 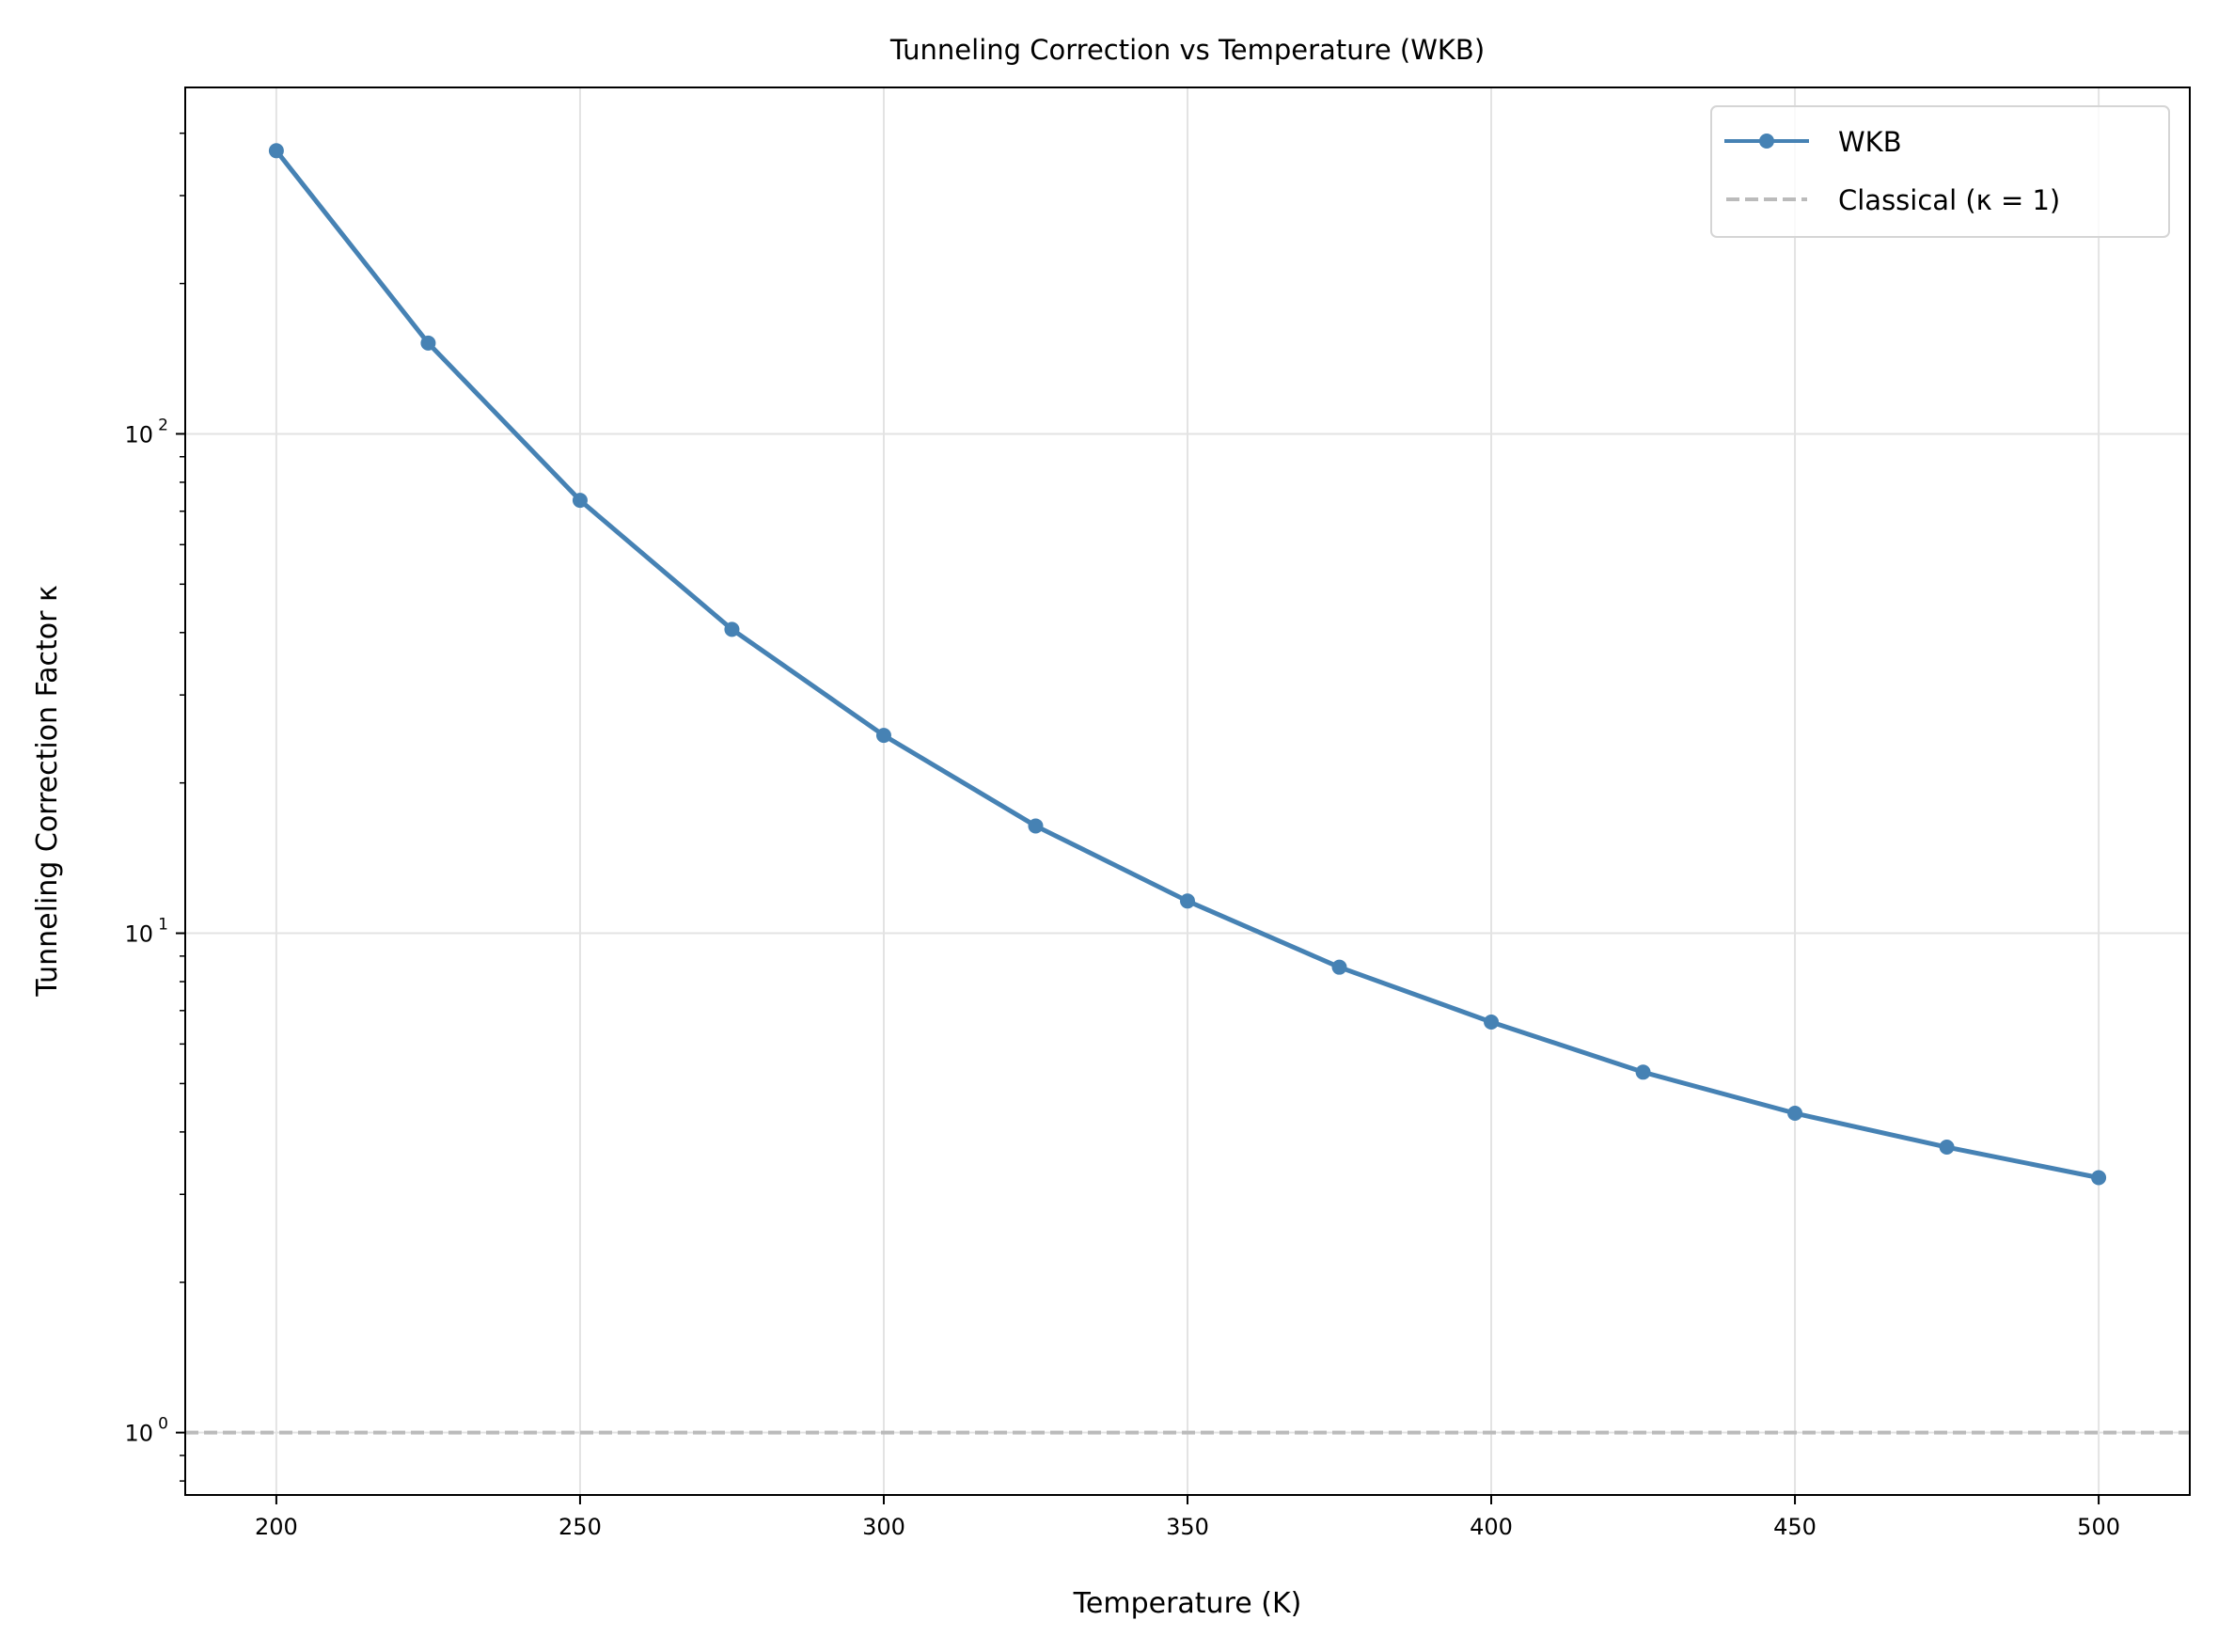 I want to click on legend: WKB Classical (κ = 1), so click(x=1940, y=172).